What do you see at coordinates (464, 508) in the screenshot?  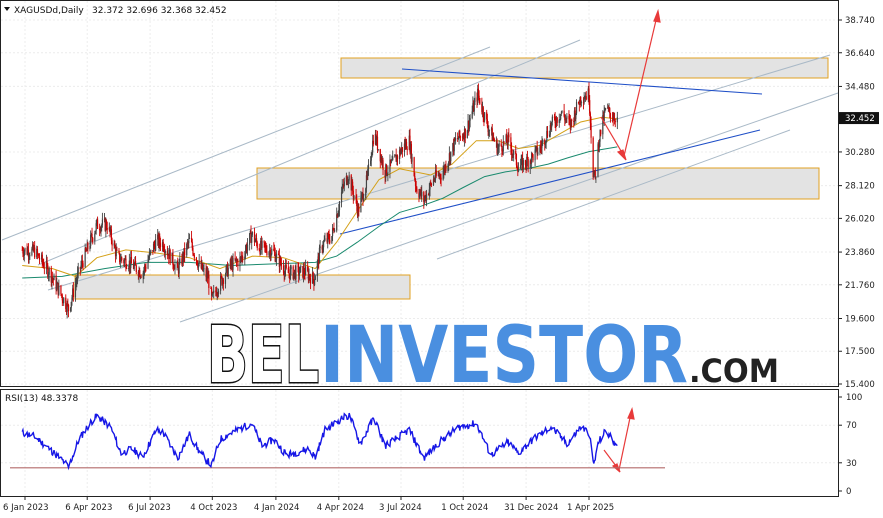 I see `time-tick-label: 1 Oct 2024` at bounding box center [464, 508].